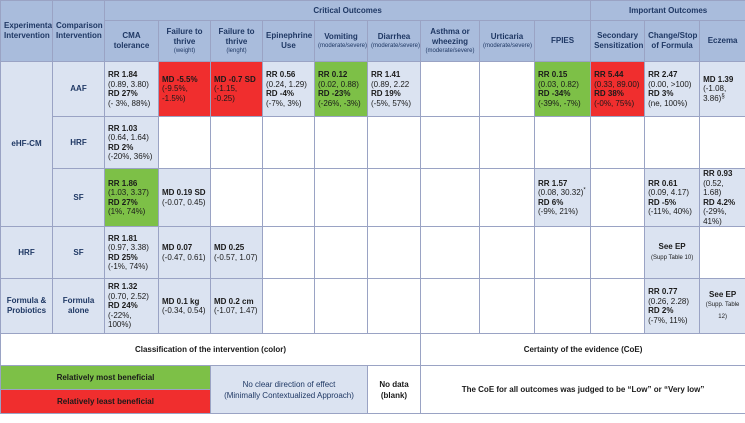 Image resolution: width=745 pixels, height=423 pixels. What do you see at coordinates (618, 89) in the screenshot?
I see `cell-aaf-secondary-sensitization: RR 5.44 (0.33, 89.00) RD 38% (-0%, 75%)` at bounding box center [618, 89].